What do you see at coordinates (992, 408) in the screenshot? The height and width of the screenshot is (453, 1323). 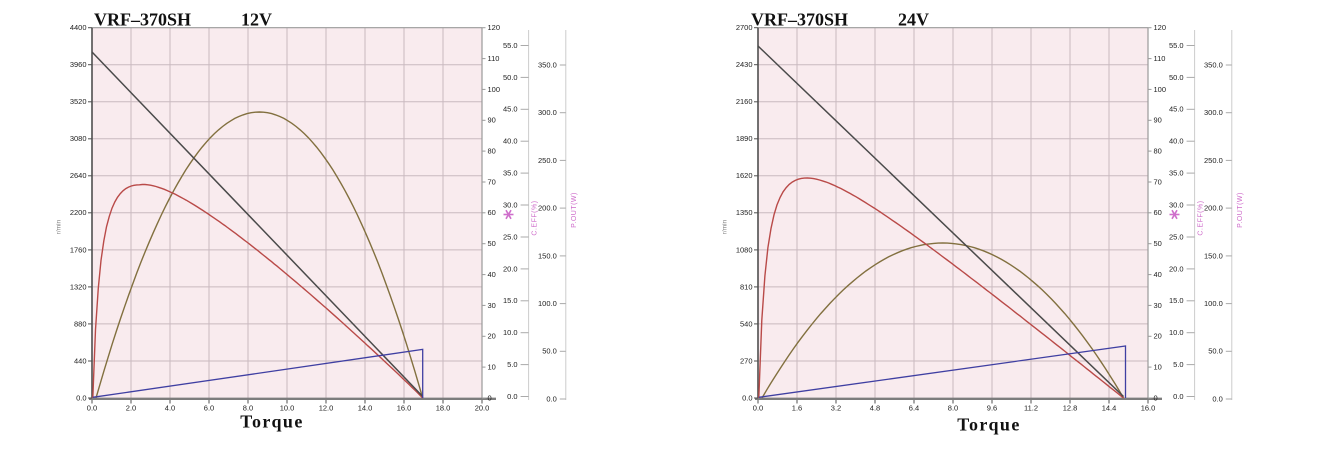 I see `svg-text: 9.6` at bounding box center [992, 408].